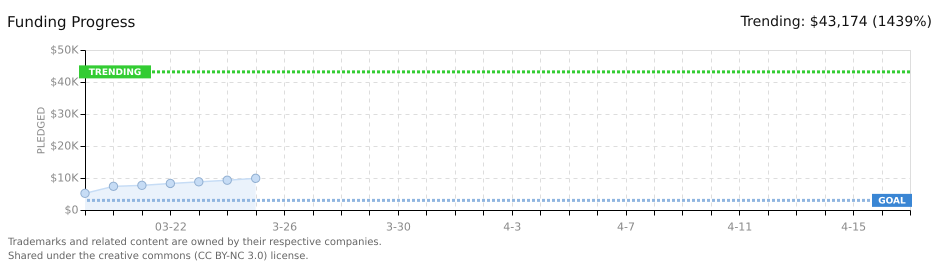 This screenshot has height=270, width=940. Describe the element at coordinates (65, 50) in the screenshot. I see `y-tick-label: $50K` at that location.